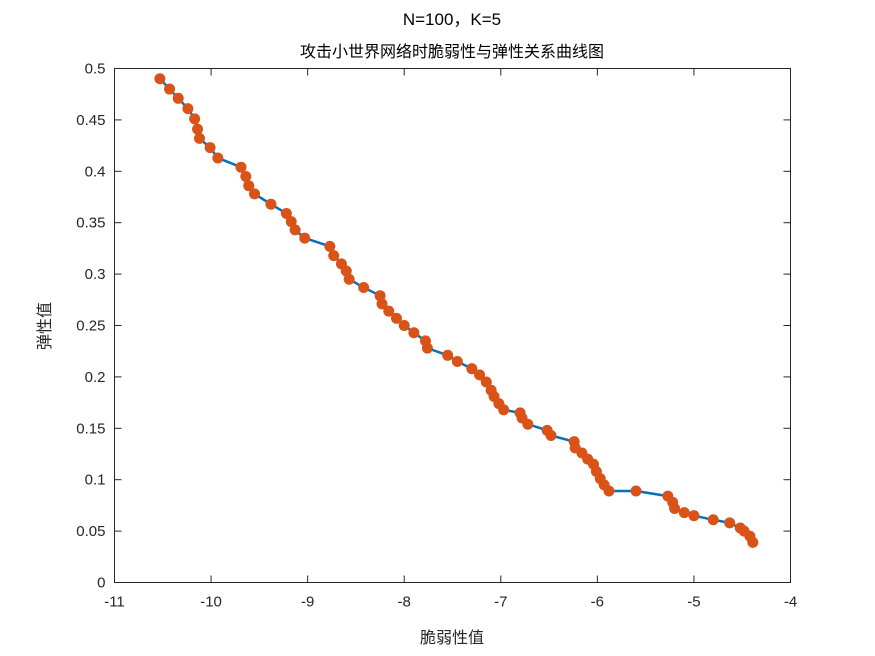  What do you see at coordinates (404, 602) in the screenshot?
I see `x-tick-label: -8` at bounding box center [404, 602].